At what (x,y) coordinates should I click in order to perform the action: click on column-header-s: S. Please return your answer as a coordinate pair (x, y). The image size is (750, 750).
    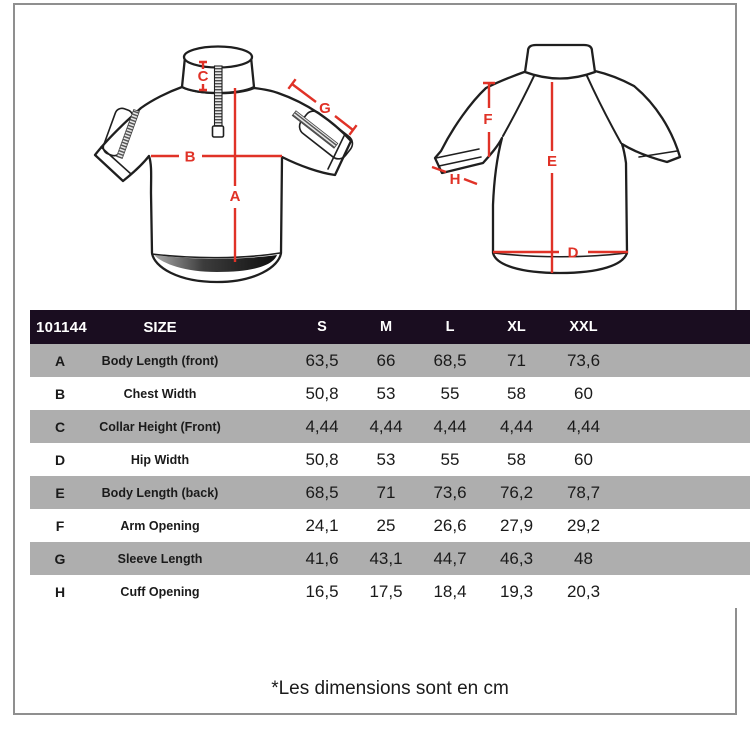
    Looking at the image, I should click on (322, 327).